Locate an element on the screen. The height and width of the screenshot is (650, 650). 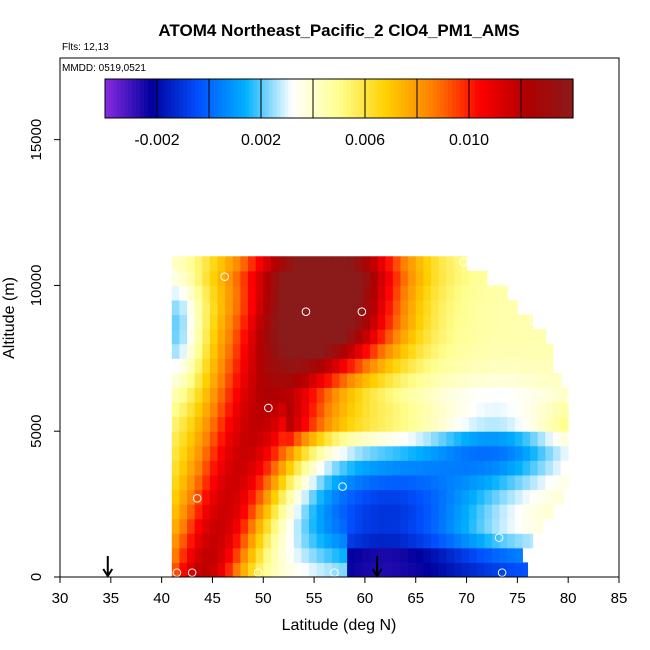
x-tick-label: 45 is located at coordinates (212, 598).